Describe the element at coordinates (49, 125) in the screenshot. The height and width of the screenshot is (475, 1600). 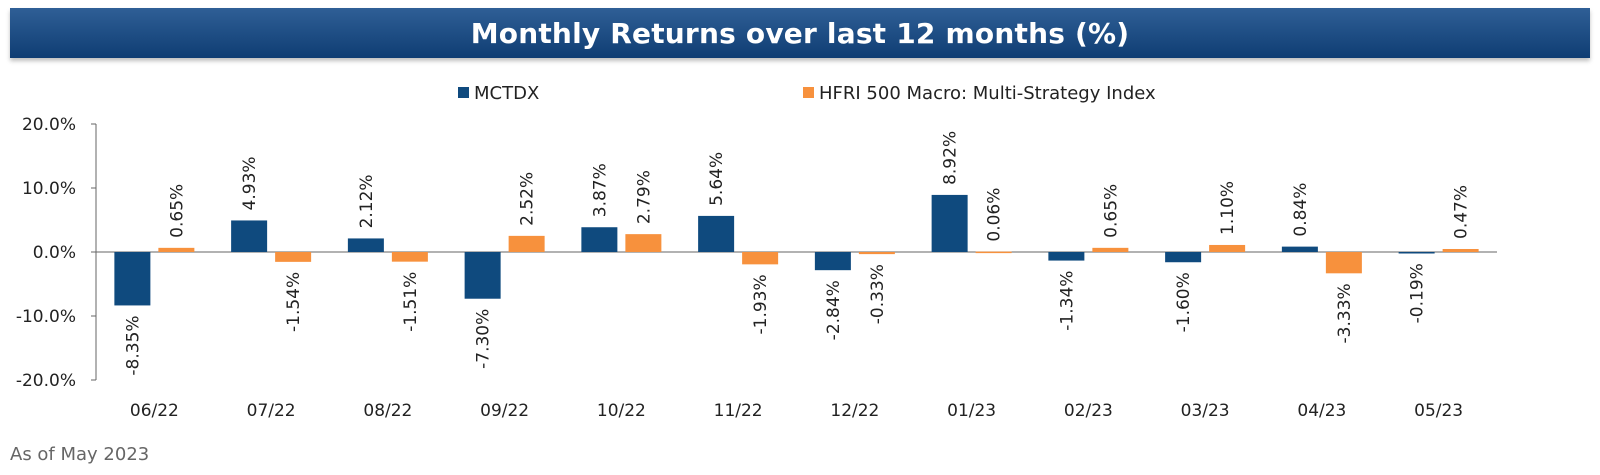
I see `y-tick-label: 20.0%` at that location.